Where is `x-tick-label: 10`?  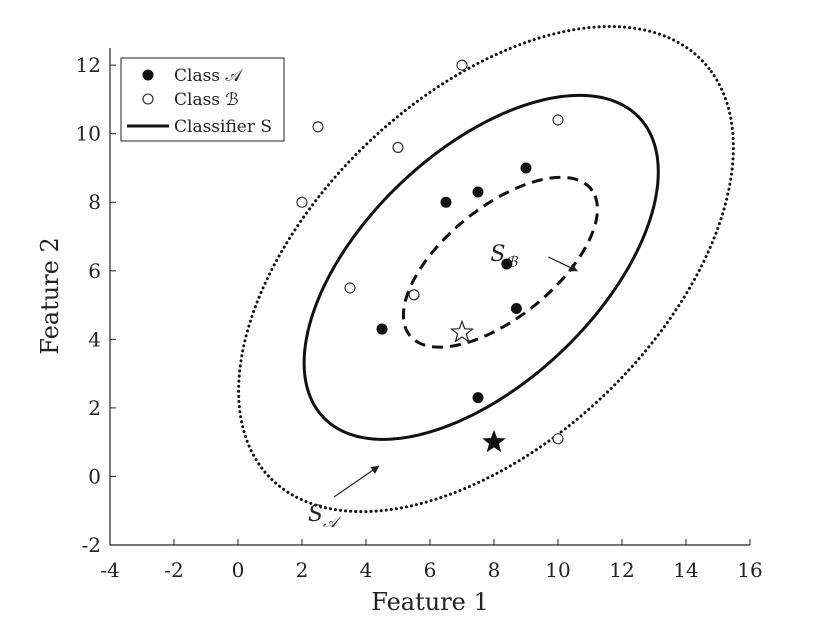
x-tick-label: 10 is located at coordinates (557, 570).